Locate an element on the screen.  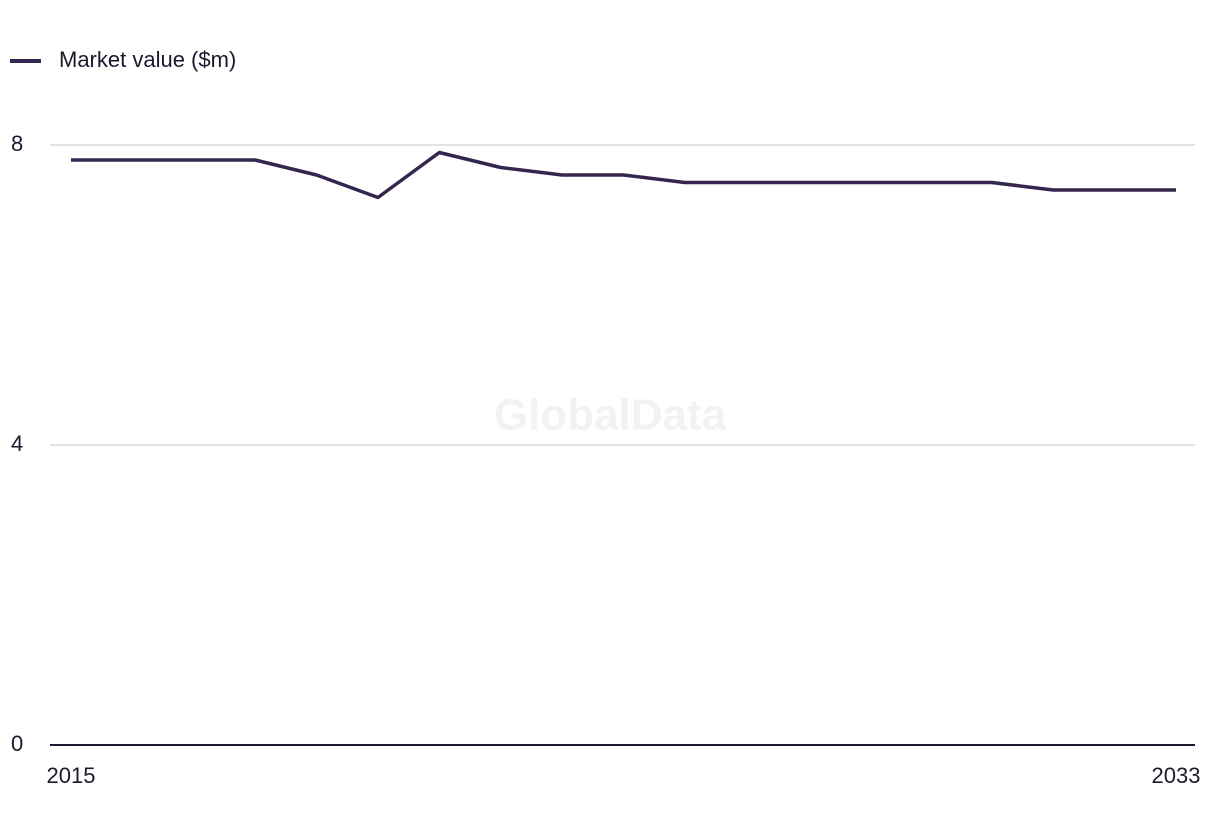
data-line is located at coordinates (623, 175).